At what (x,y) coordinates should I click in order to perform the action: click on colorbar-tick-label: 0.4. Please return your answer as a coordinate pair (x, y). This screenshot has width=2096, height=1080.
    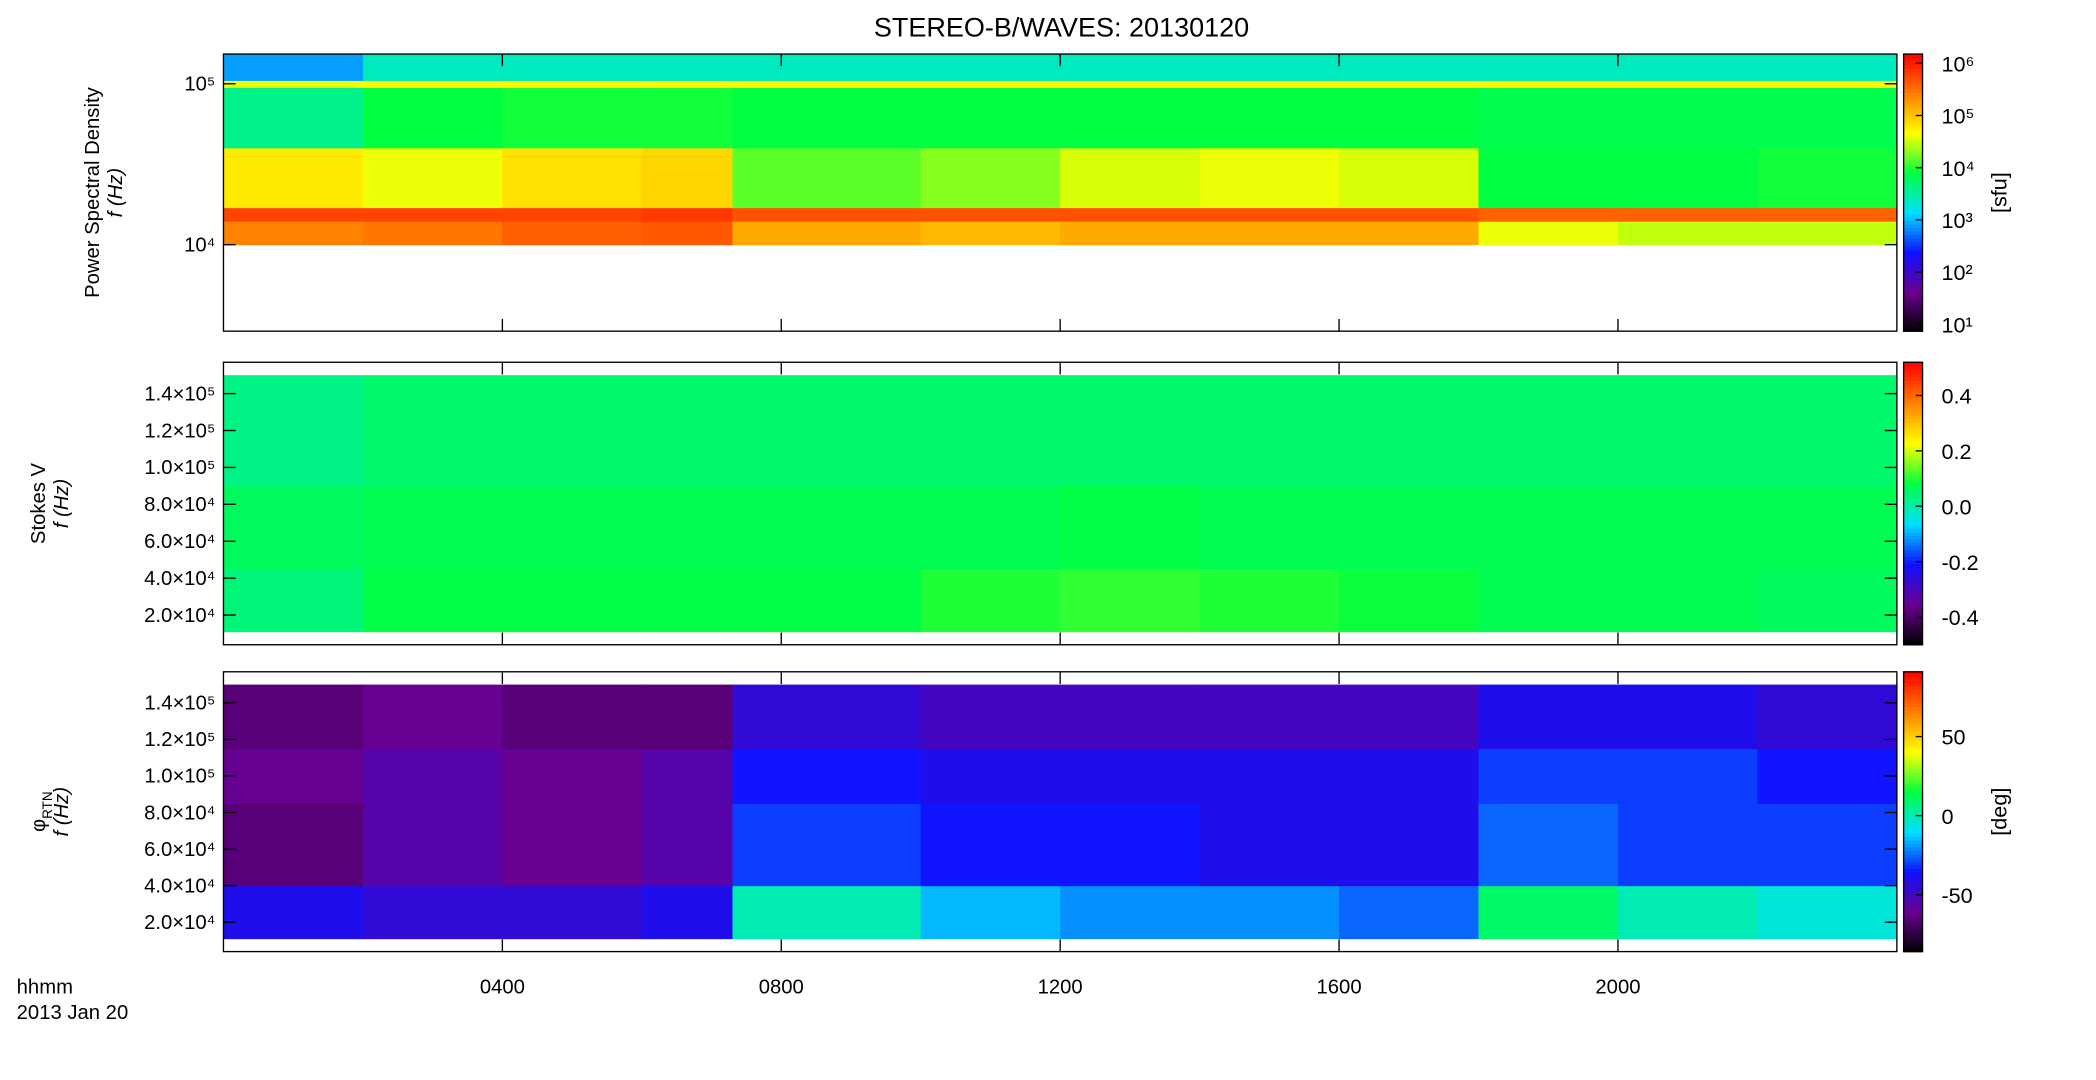
    Looking at the image, I should click on (1956, 396).